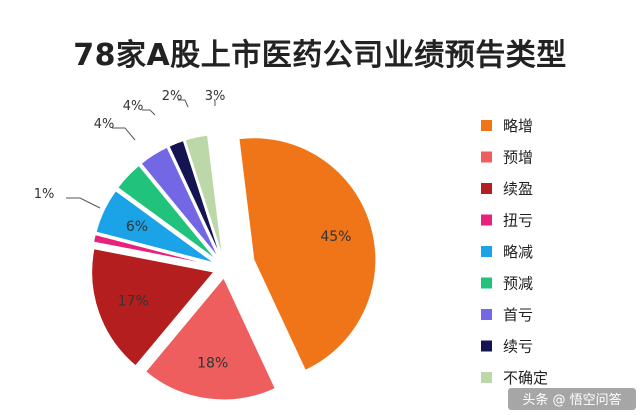  I want to click on legend-label: 首亏, so click(518, 315).